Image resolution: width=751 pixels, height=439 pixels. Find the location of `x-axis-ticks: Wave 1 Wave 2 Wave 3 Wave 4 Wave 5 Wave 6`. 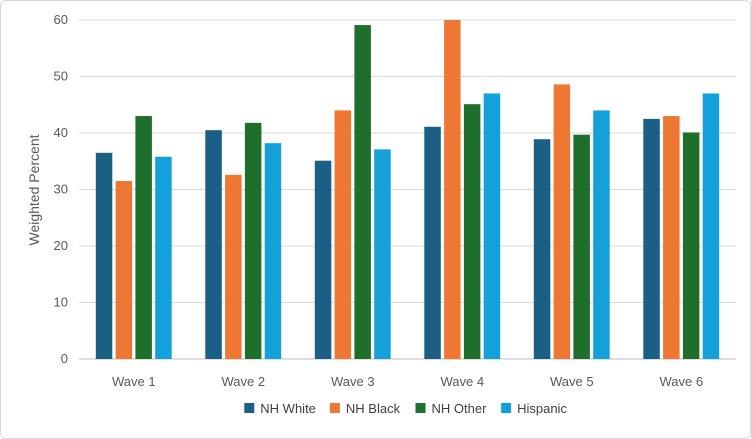

x-axis-ticks: Wave 1 Wave 2 Wave 3 Wave 4 Wave 5 Wave 6 is located at coordinates (407, 381).